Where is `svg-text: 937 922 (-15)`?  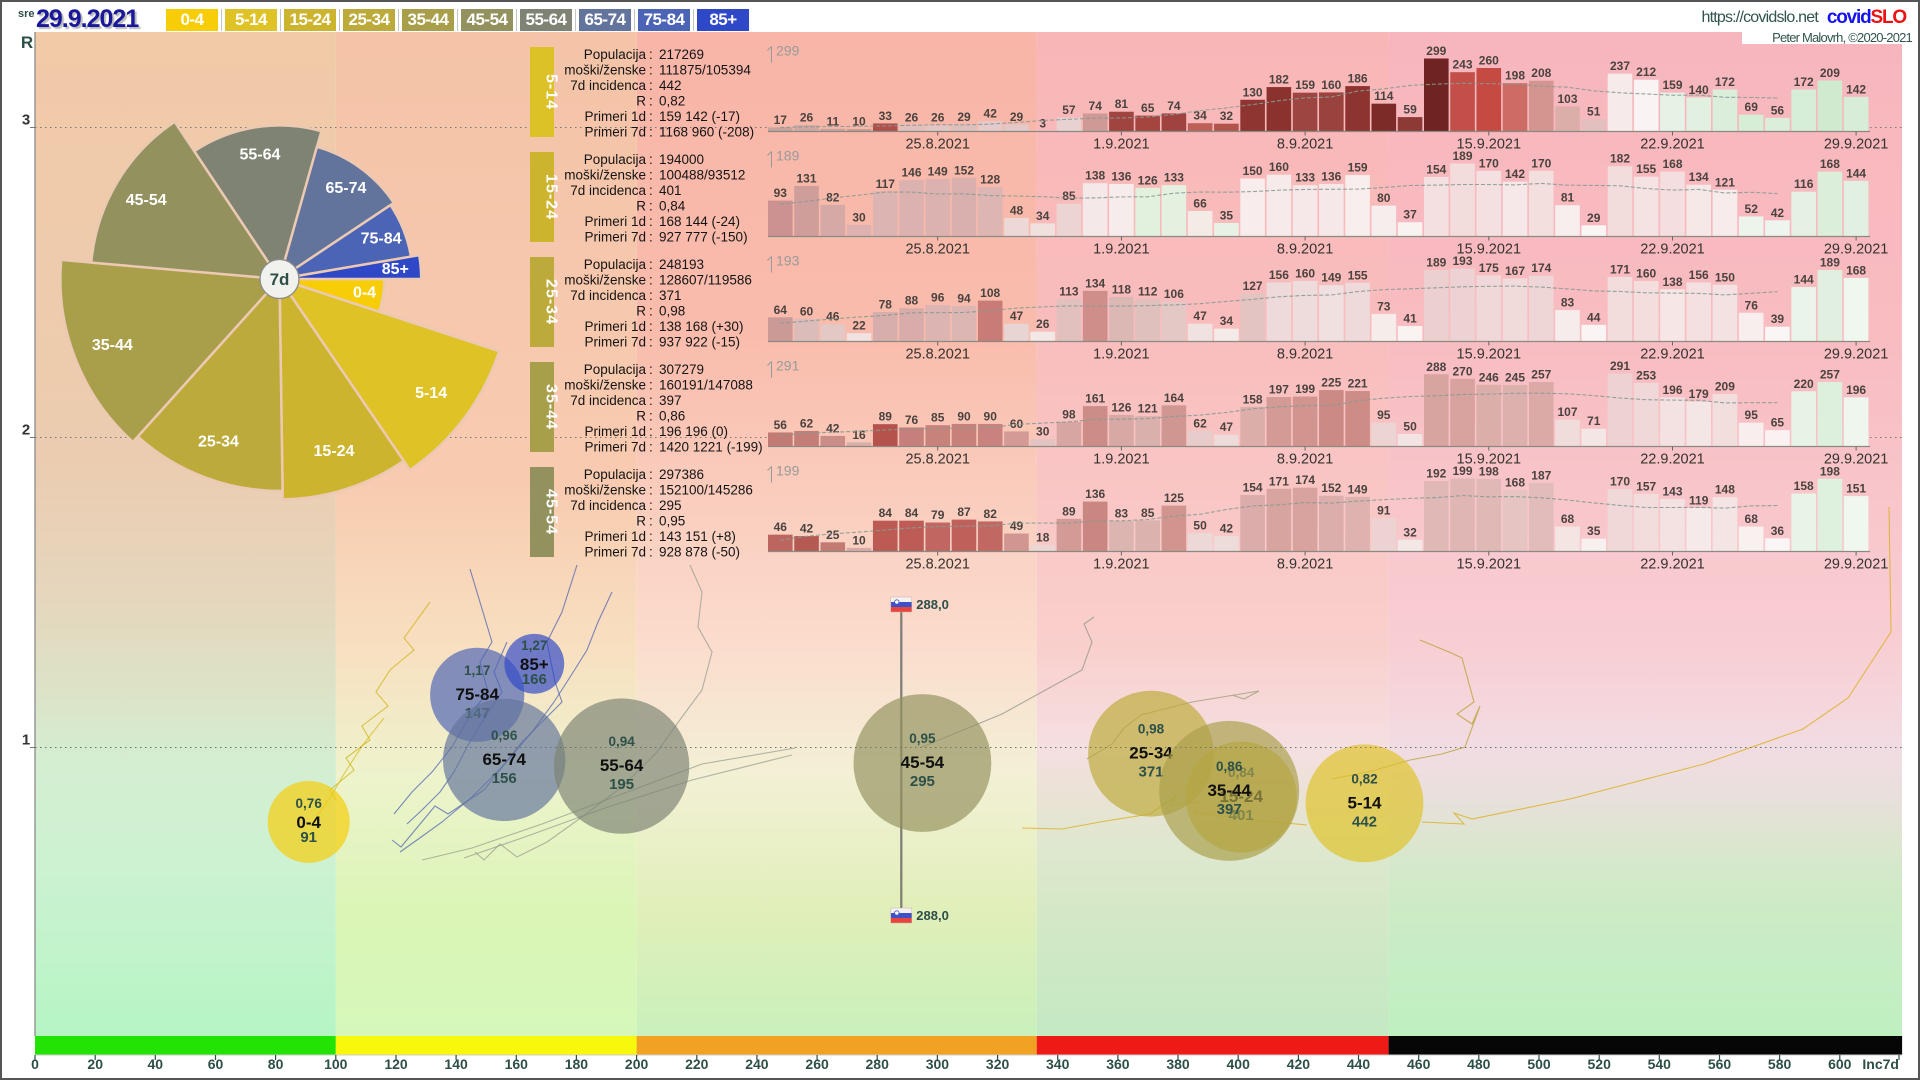
svg-text: 937 922 (-15) is located at coordinates (699, 342).